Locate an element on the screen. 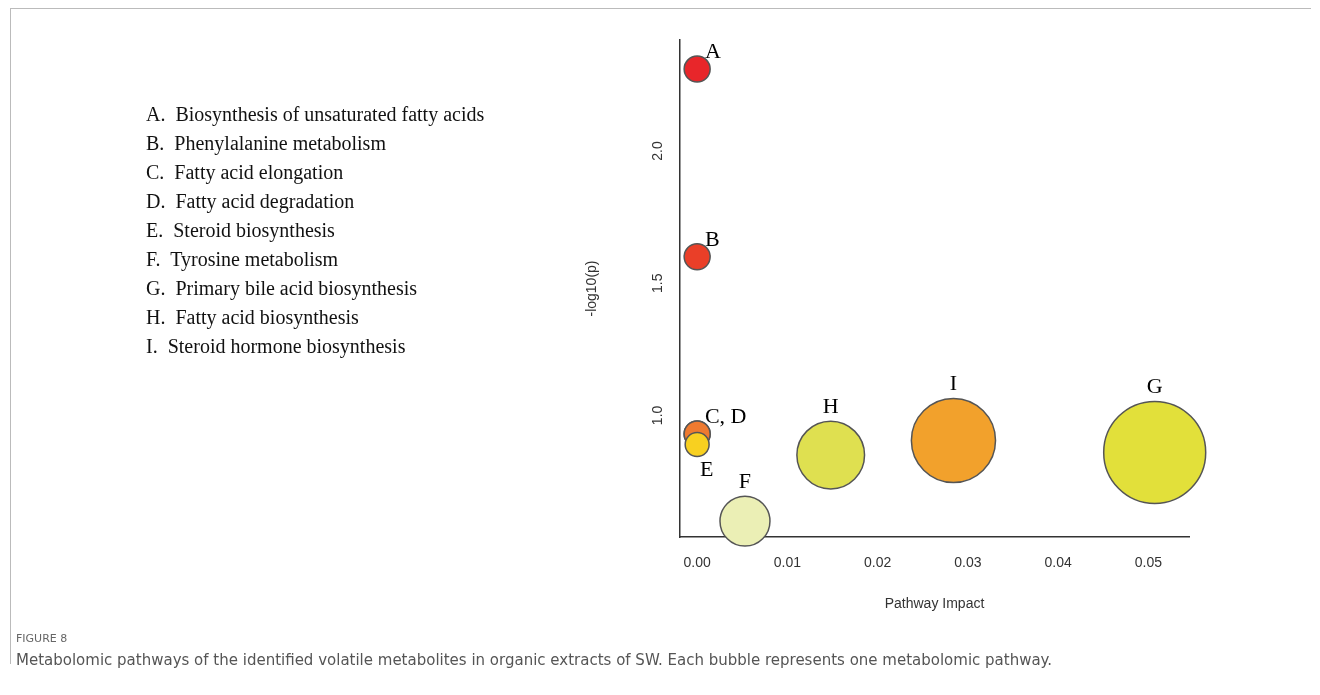 This screenshot has width=1320, height=695. annotation: C, D is located at coordinates (725, 415).